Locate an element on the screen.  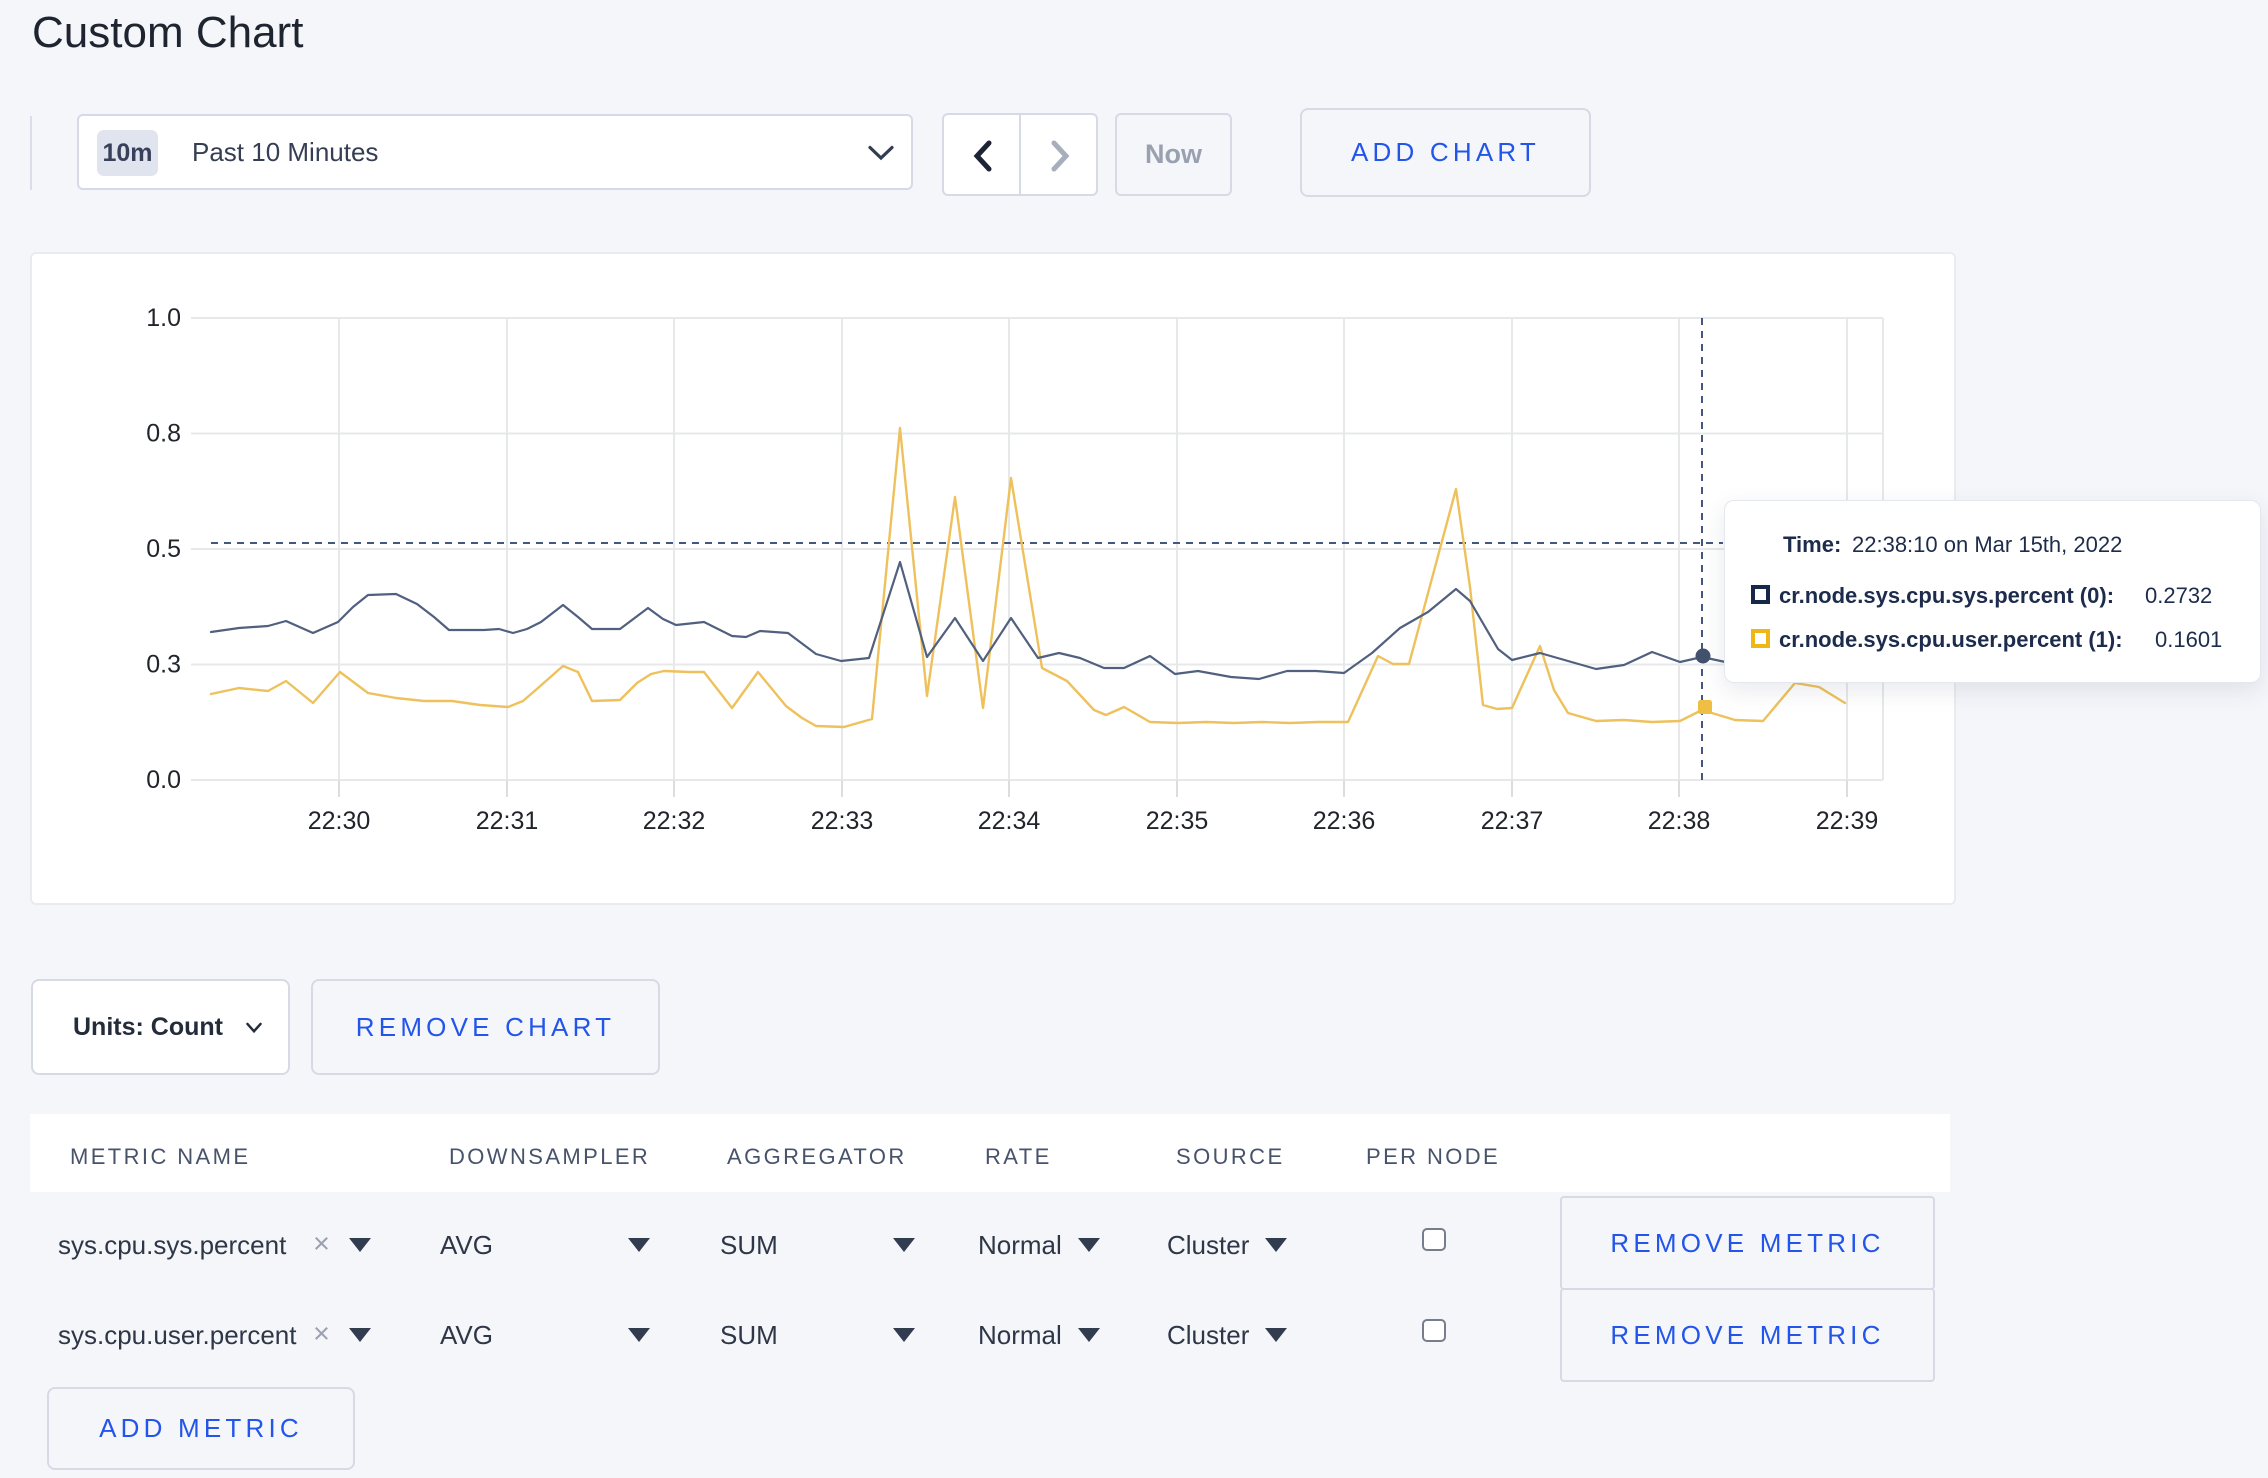
svg-text: 22:38 is located at coordinates (1679, 821).